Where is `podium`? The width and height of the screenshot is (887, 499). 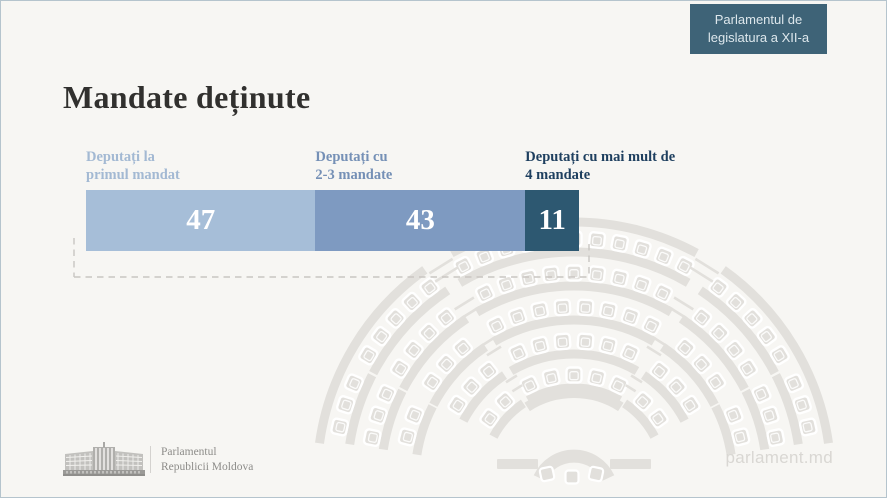 podium is located at coordinates (574, 467).